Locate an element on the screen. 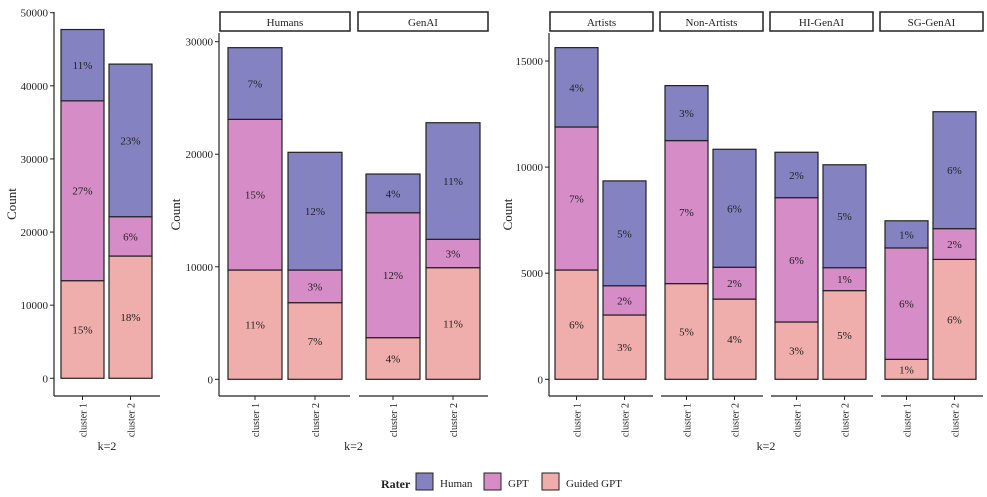 This screenshot has width=987, height=497. facet-strip-label: Artists is located at coordinates (601, 23).